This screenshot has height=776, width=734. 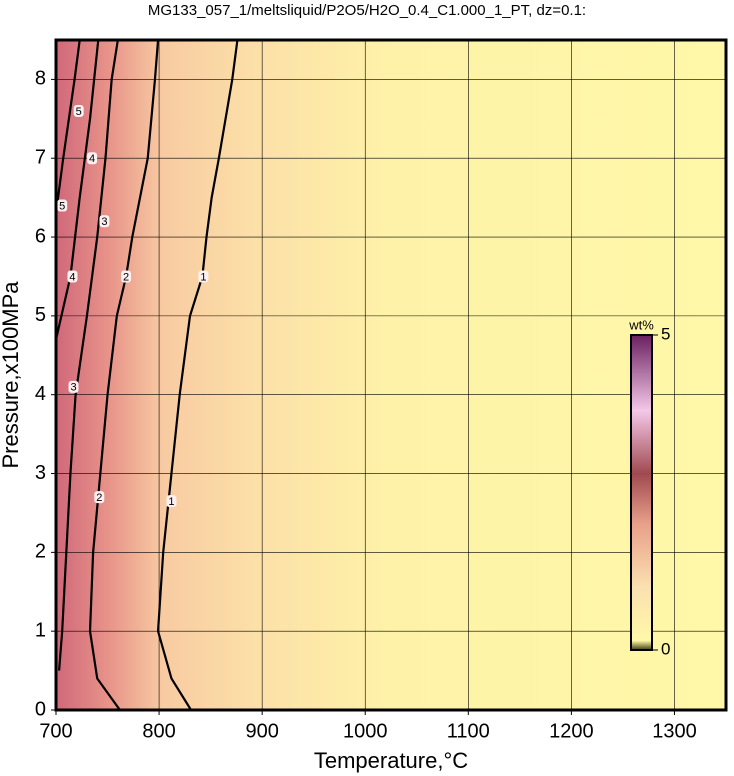 What do you see at coordinates (40, 473) in the screenshot?
I see `y-tick-label: 3` at bounding box center [40, 473].